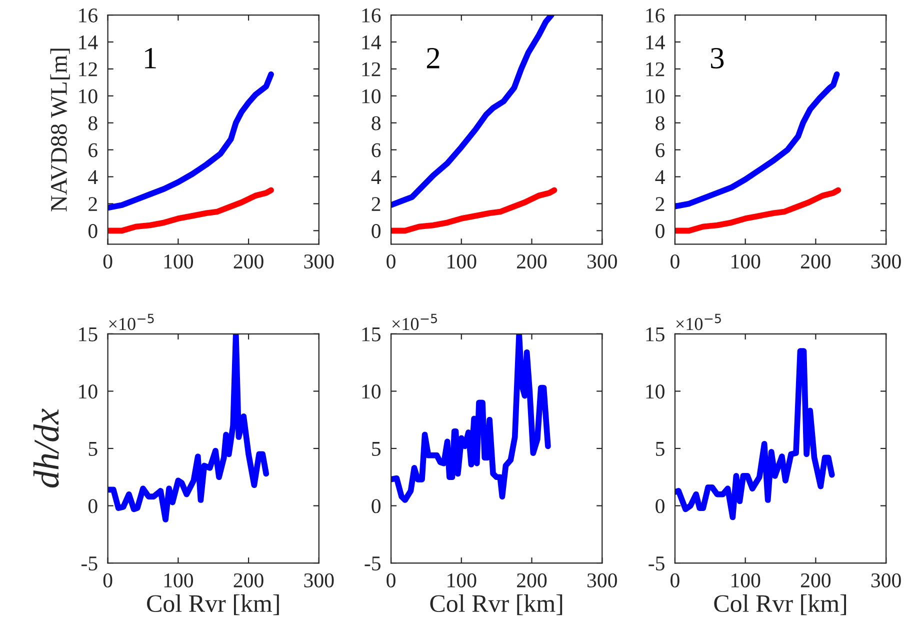 This screenshot has height=626, width=906. Describe the element at coordinates (46, 448) in the screenshot. I see `y-axis-title: dh/dx` at that location.